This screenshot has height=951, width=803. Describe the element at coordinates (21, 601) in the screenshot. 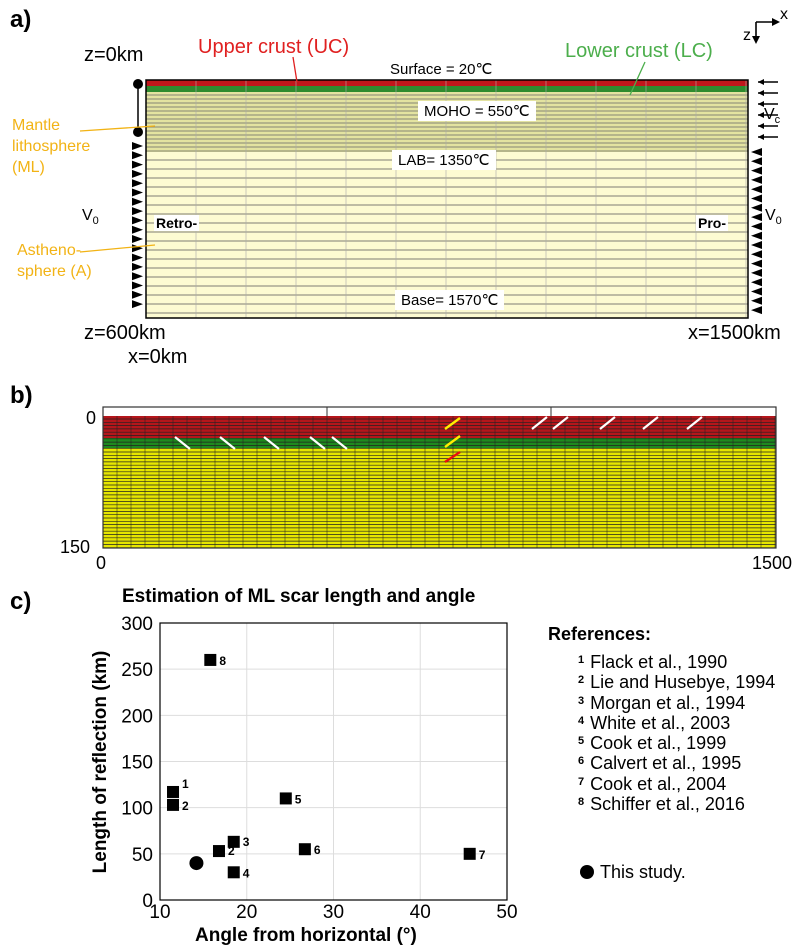

I see `panel-c-label: c)` at that location.